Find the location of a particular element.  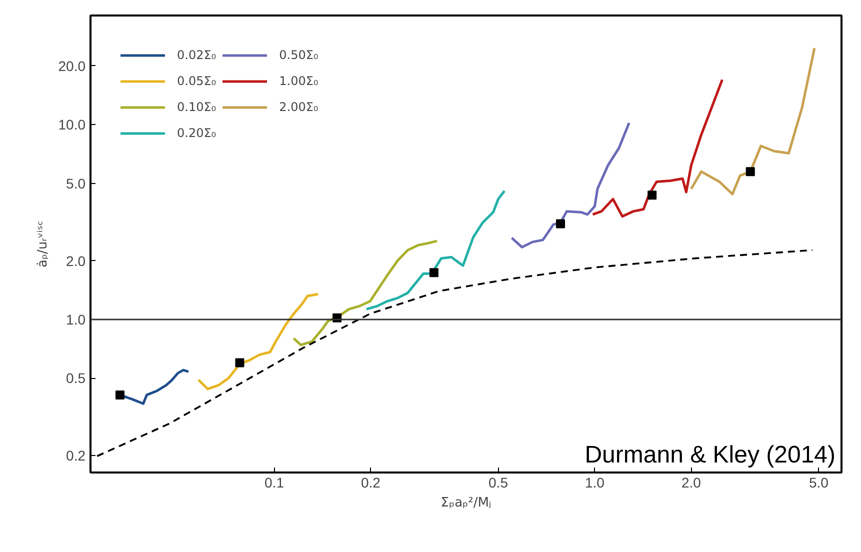

legend-label: 0.20Σ₀ is located at coordinates (196, 133).